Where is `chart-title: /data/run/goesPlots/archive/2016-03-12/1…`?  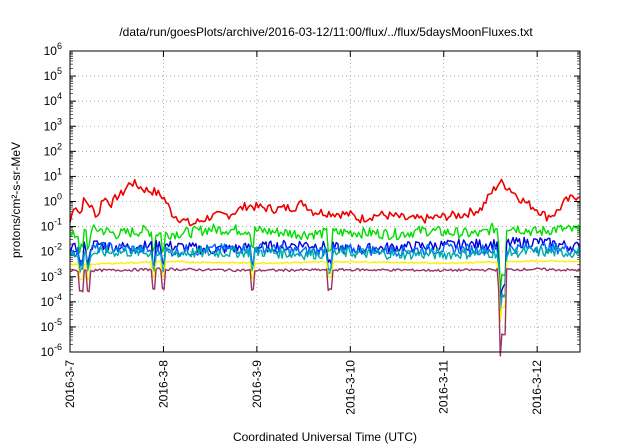
chart-title: /data/run/goesPlots/archive/2016-03-12/1… is located at coordinates (326, 32).